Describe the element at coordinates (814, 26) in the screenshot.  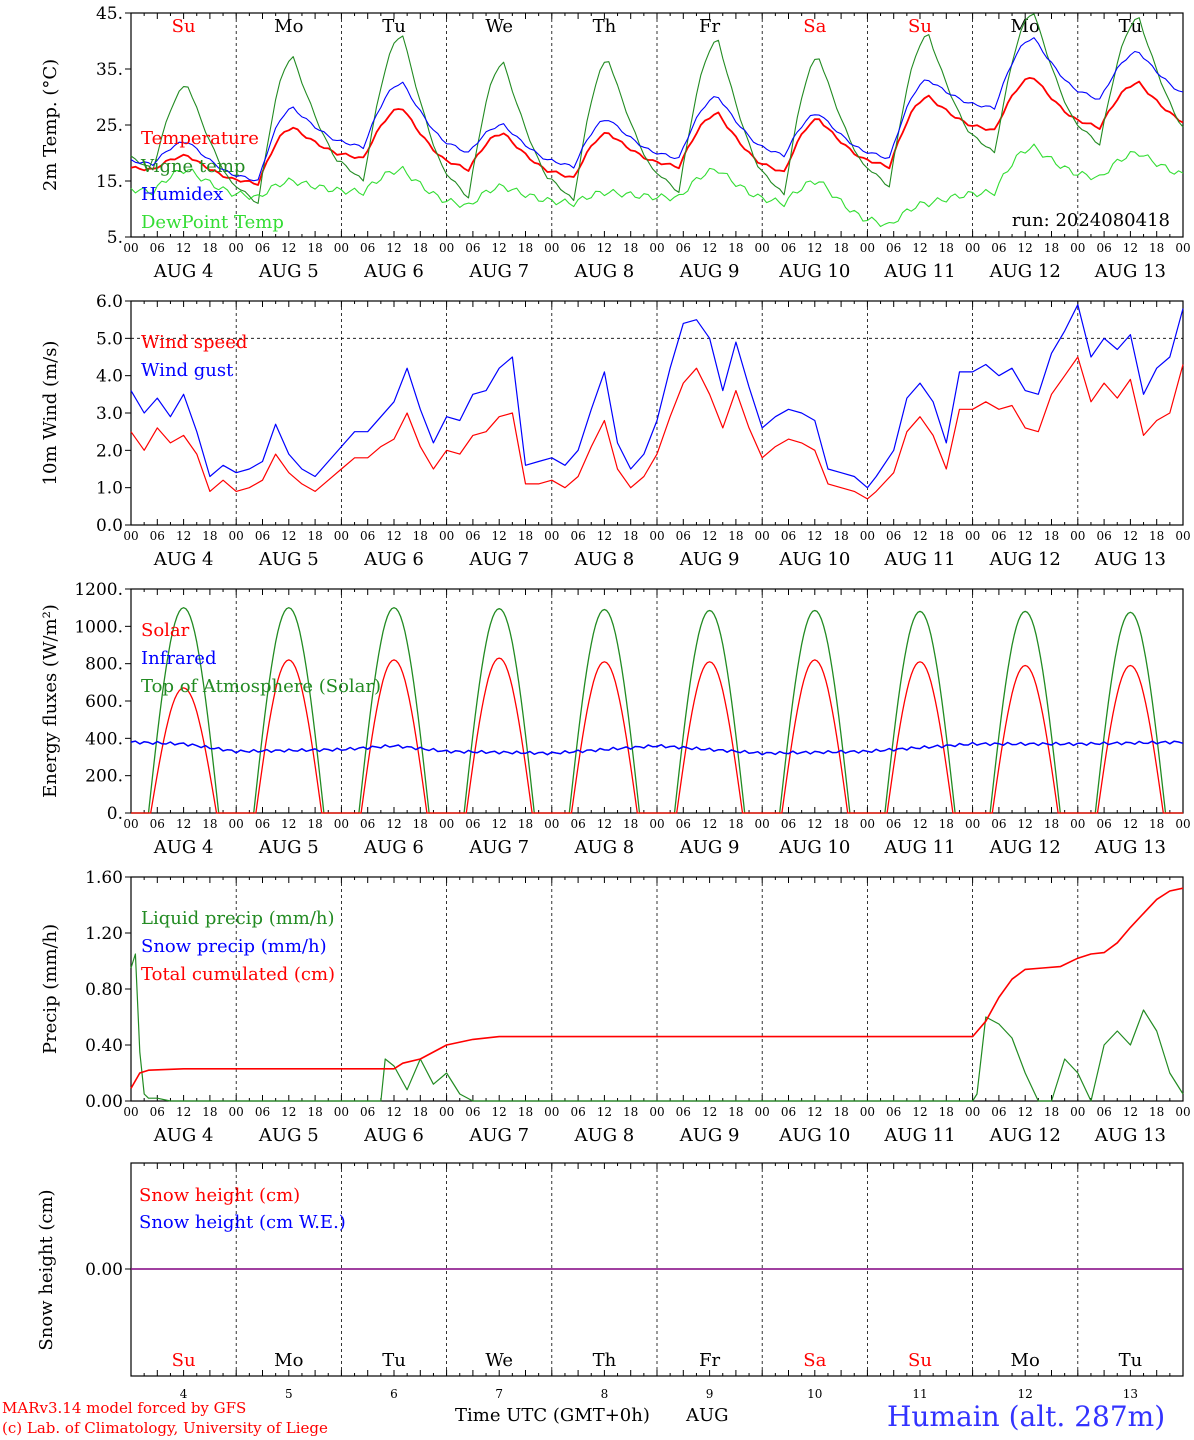
I see `day-name-top: Sa` at that location.